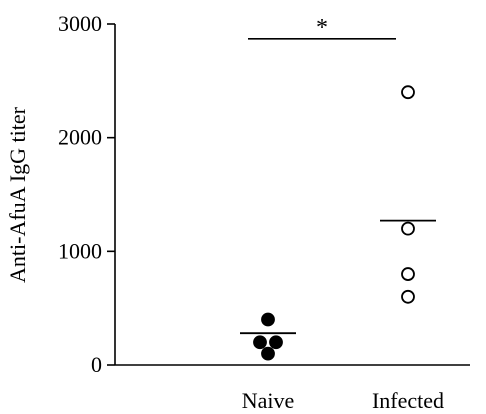 The width and height of the screenshot is (486, 414). What do you see at coordinates (96, 364) in the screenshot?
I see `y-tick-label-0: 0` at bounding box center [96, 364].